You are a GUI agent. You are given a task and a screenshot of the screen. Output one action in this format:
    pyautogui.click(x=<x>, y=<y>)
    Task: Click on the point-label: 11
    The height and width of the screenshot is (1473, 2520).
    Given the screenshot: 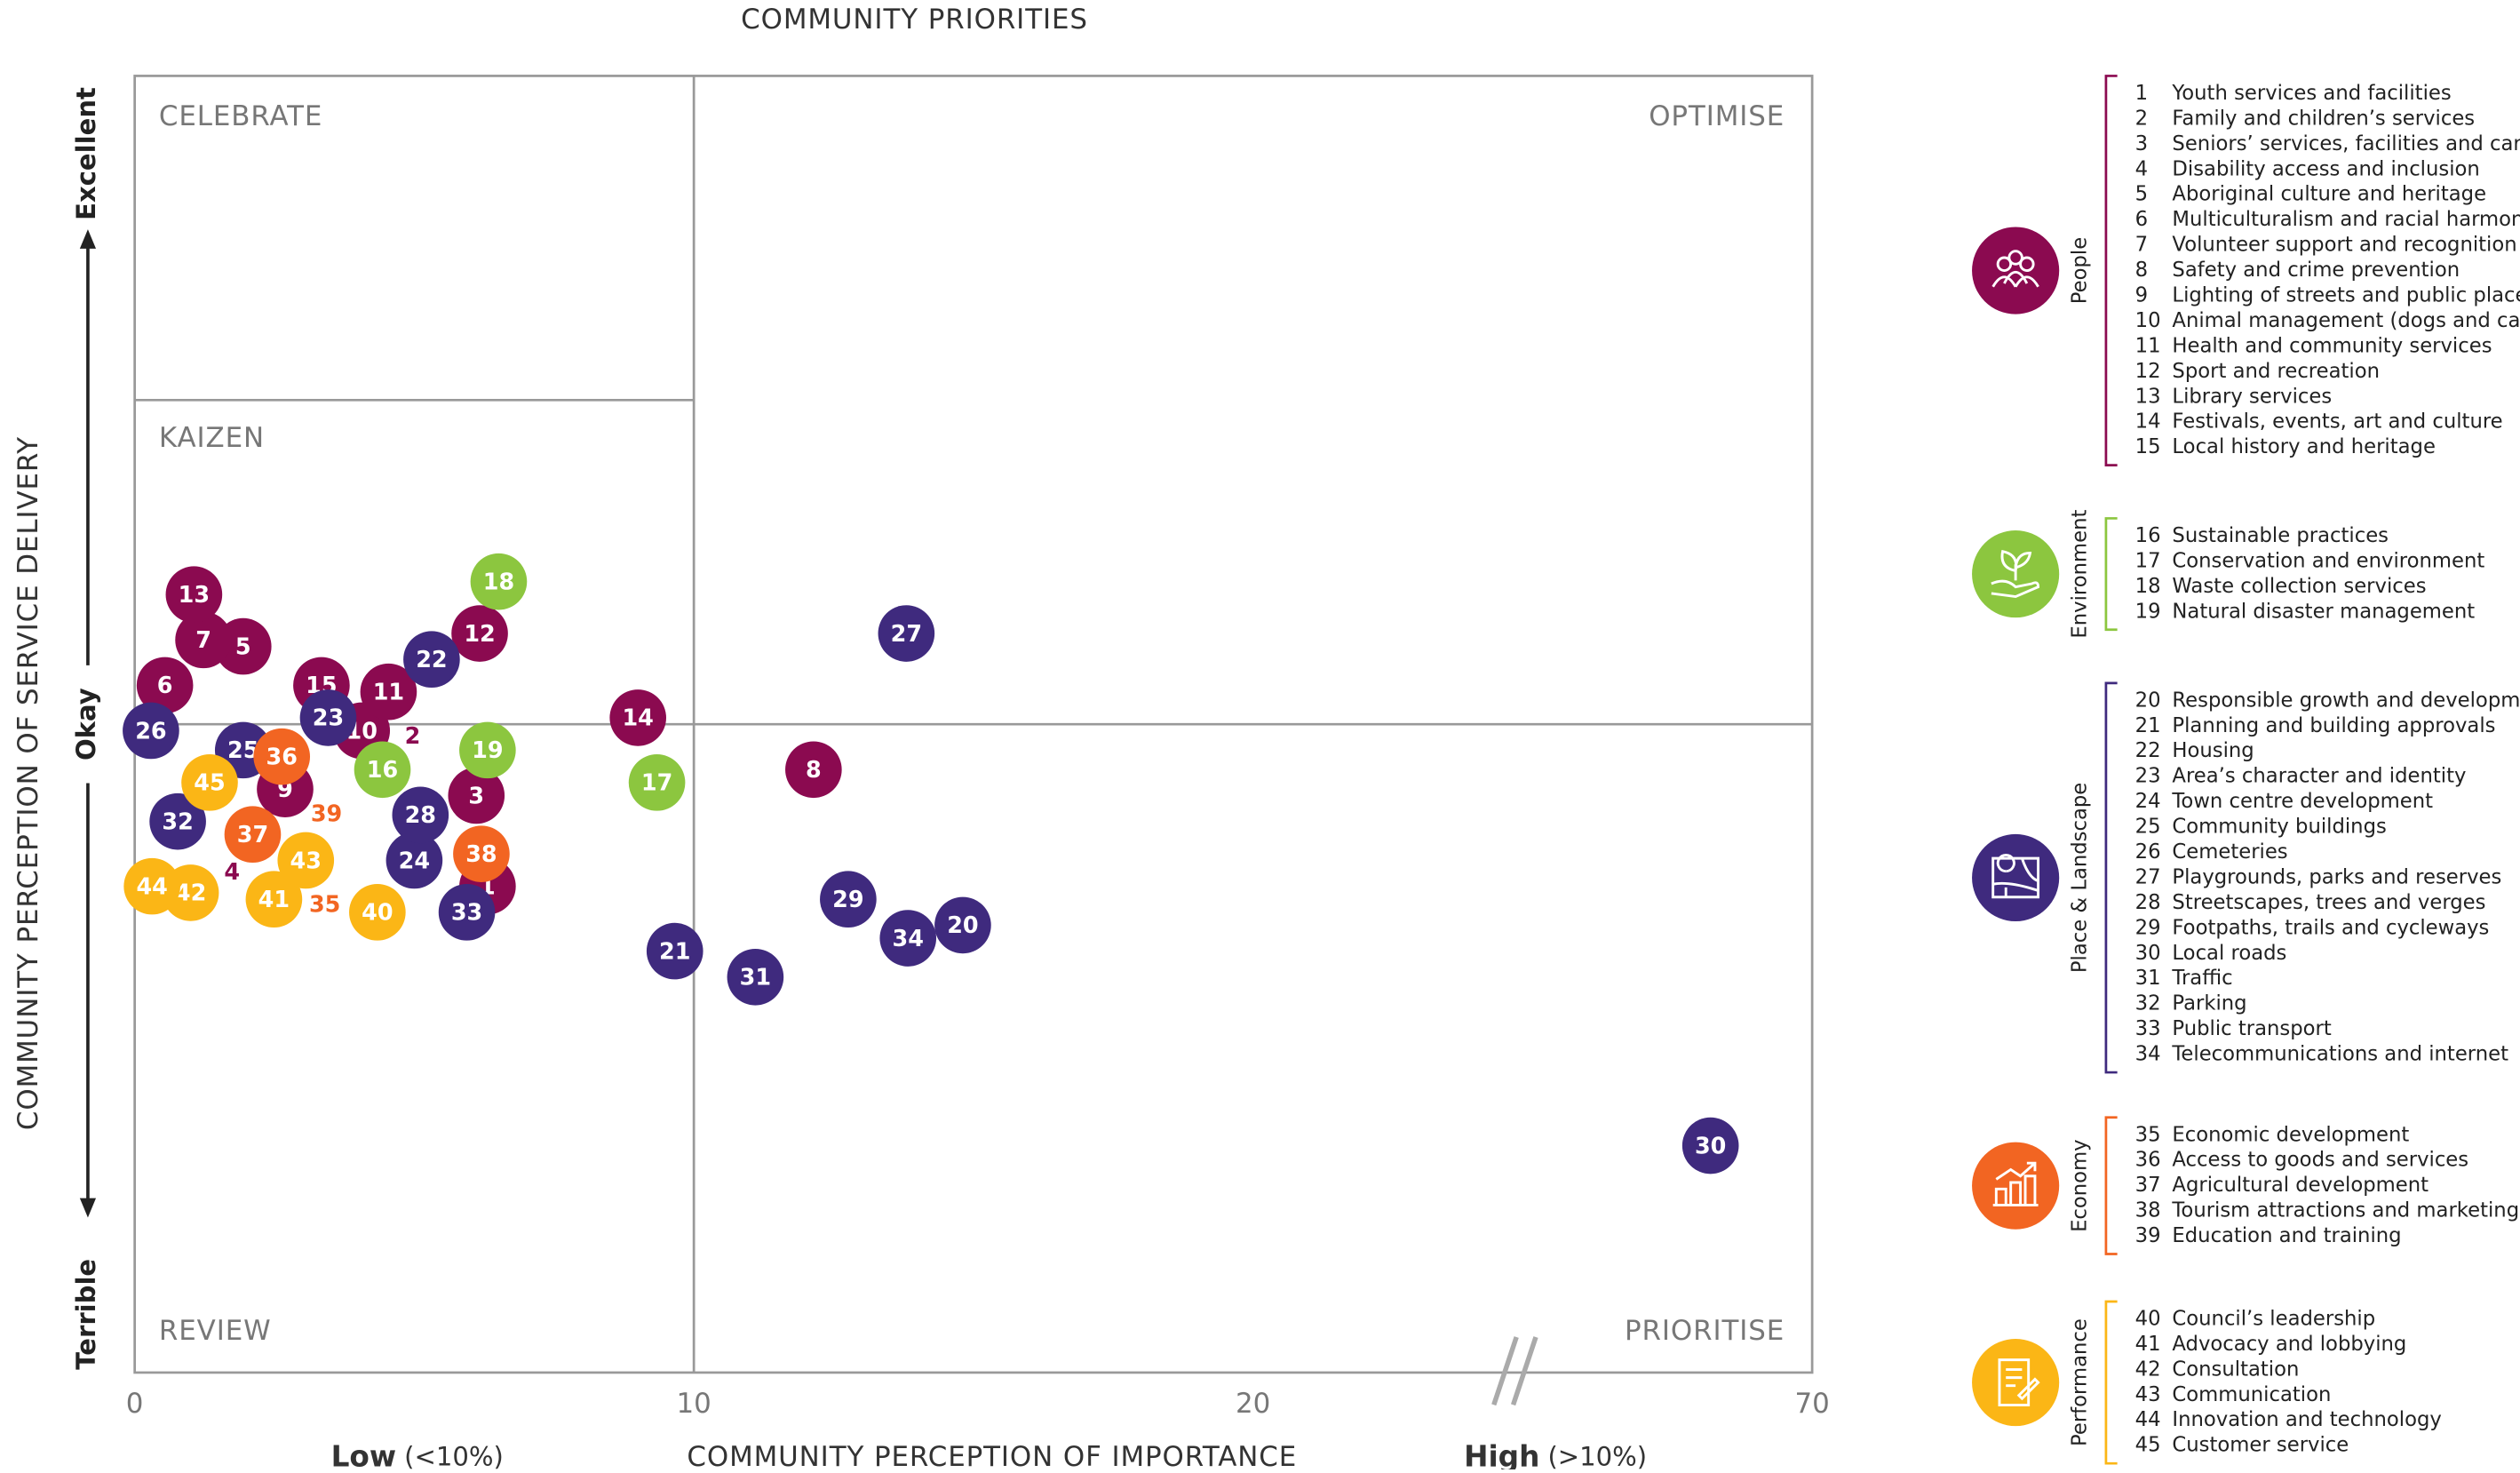 What is the action you would take?
    pyautogui.click(x=388, y=692)
    